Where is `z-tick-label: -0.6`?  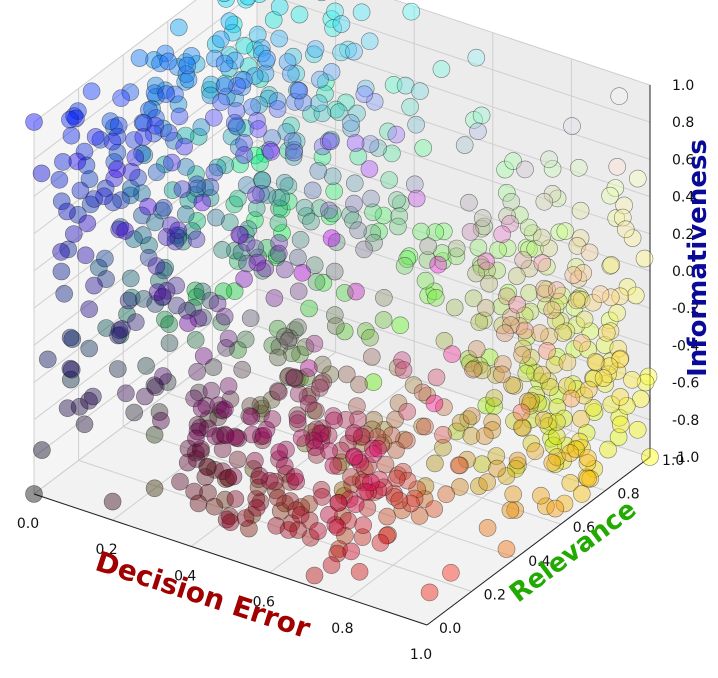 z-tick-label: -0.6 is located at coordinates (685, 384).